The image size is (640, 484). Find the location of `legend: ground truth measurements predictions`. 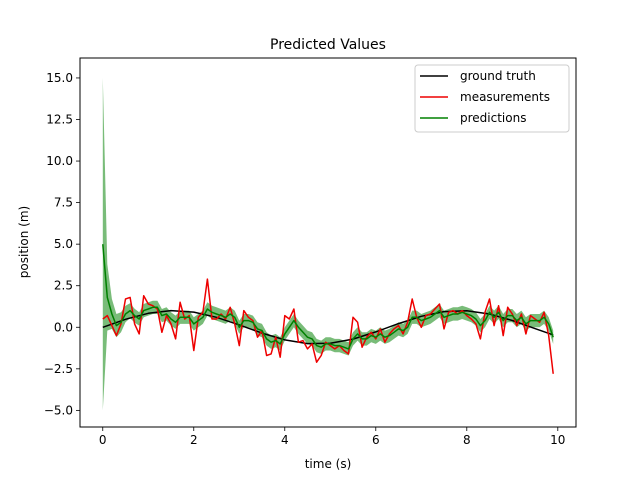

legend: ground truth measurements predictions is located at coordinates (492, 98).